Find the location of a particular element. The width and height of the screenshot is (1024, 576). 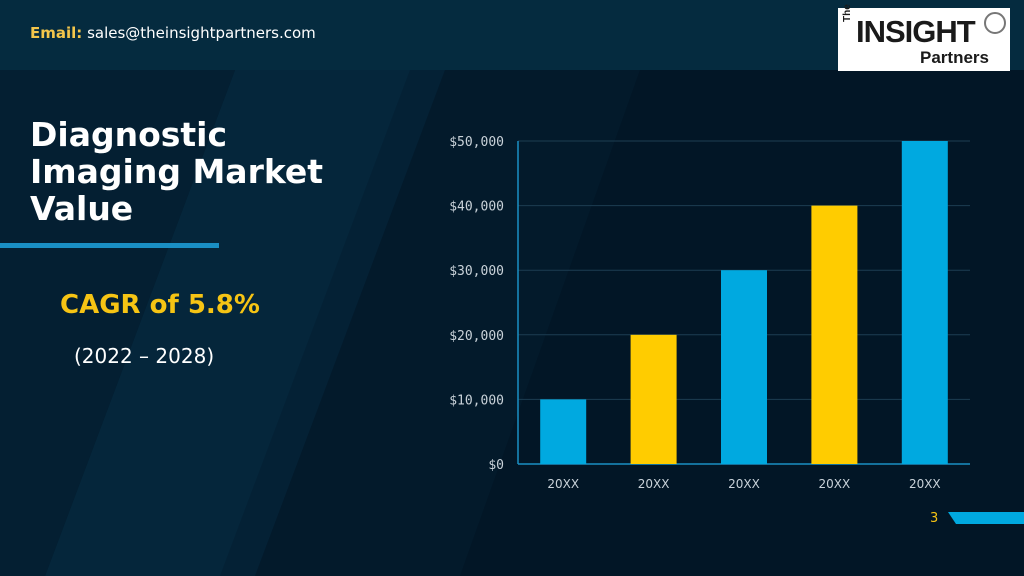

logo-the: The is located at coordinates (847, 13).